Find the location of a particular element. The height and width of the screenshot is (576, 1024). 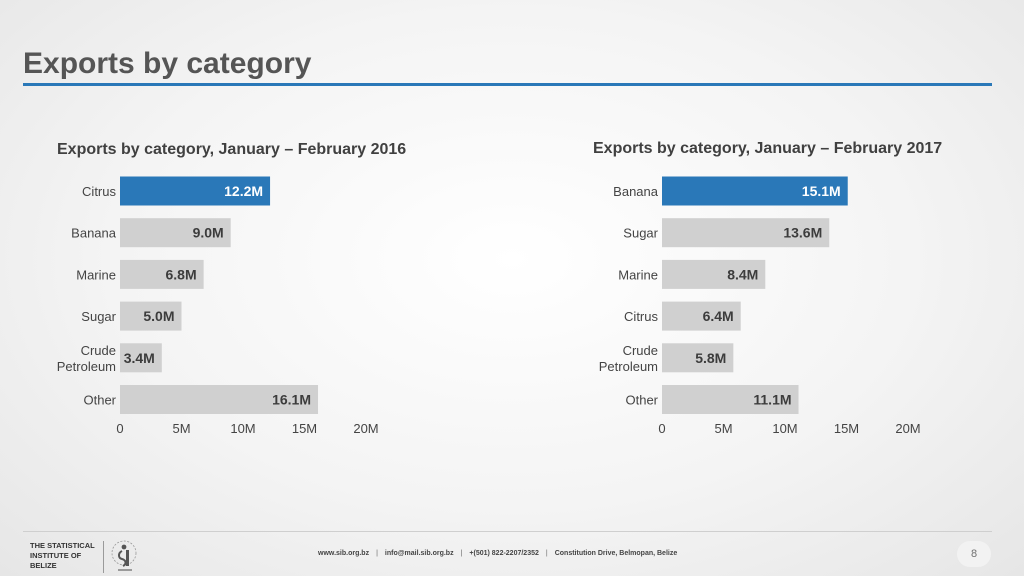

footer-org-line: INSTITUTE OF is located at coordinates (56, 555).